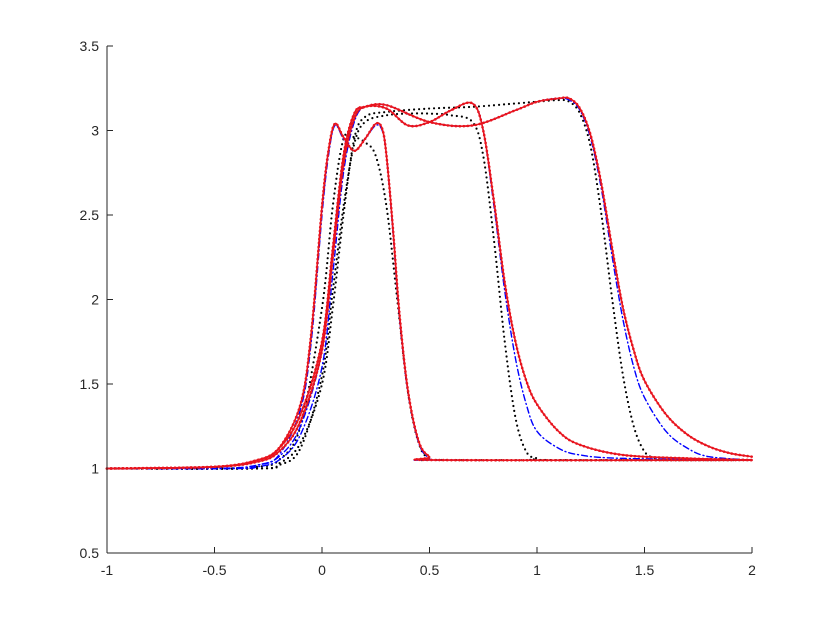  I want to click on y-axis-ticks: 0.5 1 1.5 2 2.5 3 3.5, so click(96, 299).